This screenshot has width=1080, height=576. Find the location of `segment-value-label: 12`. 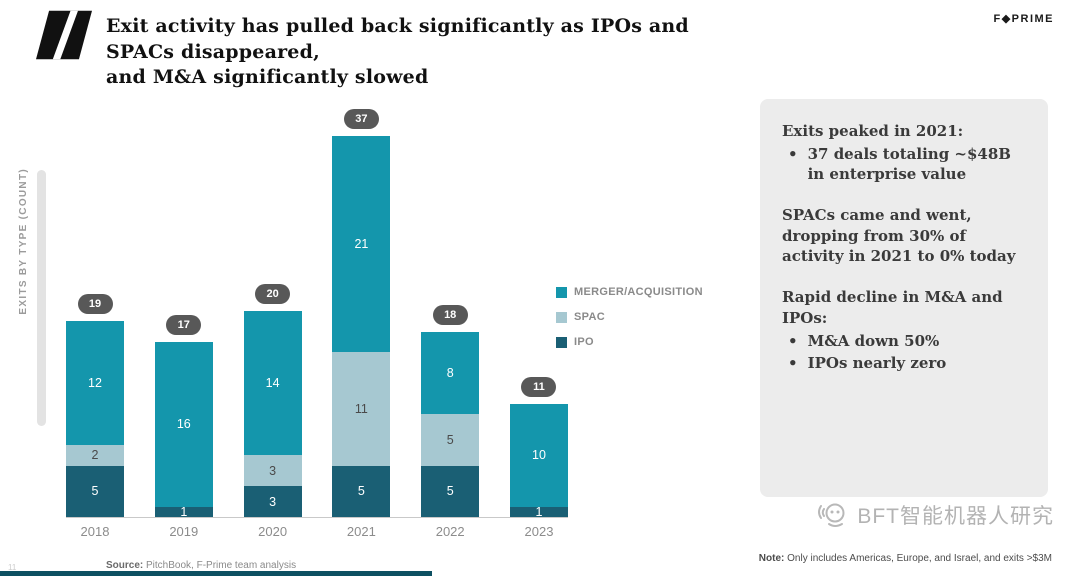

segment-value-label: 12 is located at coordinates (95, 383).